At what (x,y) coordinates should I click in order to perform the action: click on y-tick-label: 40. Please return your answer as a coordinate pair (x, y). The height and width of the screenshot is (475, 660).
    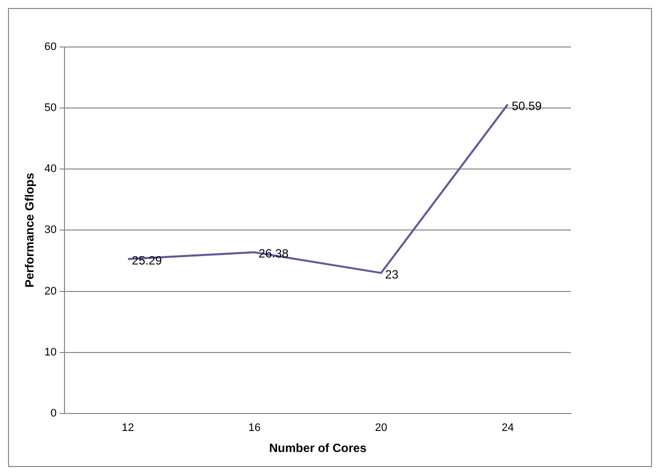
    Looking at the image, I should click on (50, 169).